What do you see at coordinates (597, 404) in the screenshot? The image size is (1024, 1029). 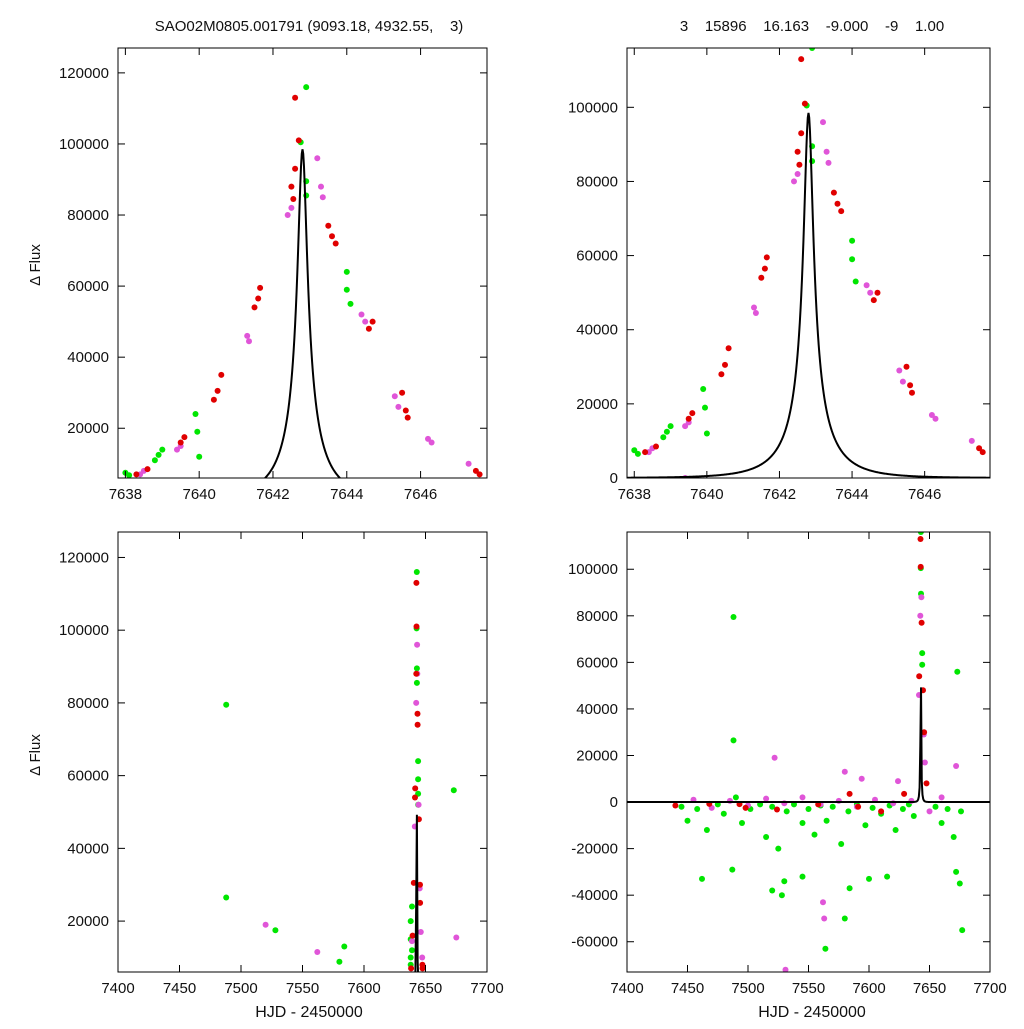 I see `y-tick-label: 20000` at bounding box center [597, 404].